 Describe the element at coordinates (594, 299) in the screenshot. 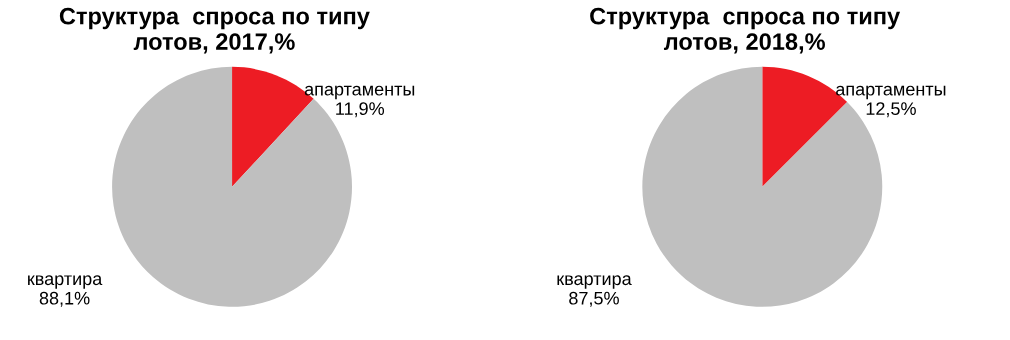

I see `data-label: 87,5%` at that location.